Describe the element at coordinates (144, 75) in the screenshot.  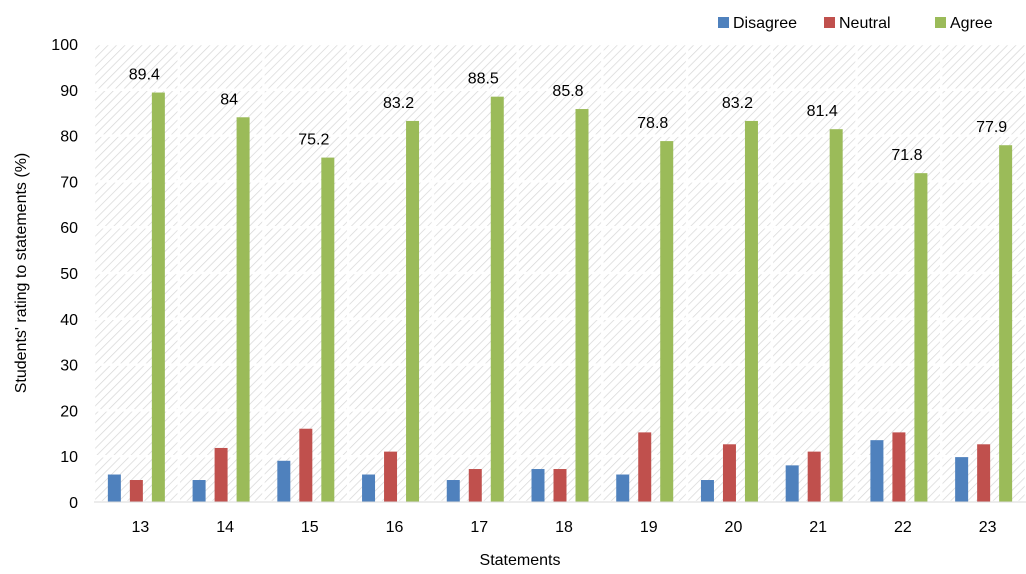
I see `data-label-13: 89.4` at that location.